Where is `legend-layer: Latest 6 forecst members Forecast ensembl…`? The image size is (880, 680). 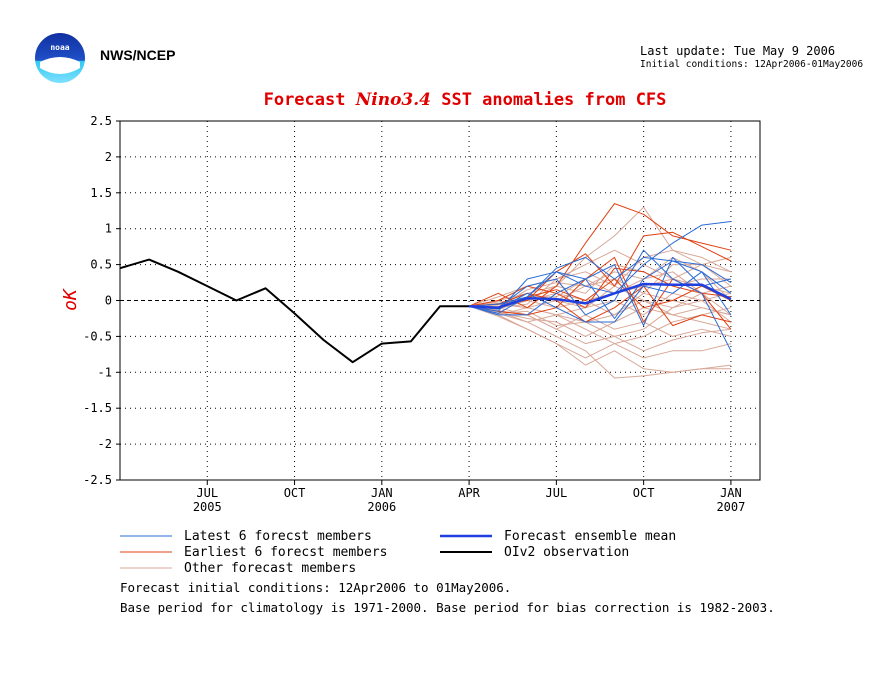 legend-layer: Latest 6 forecst members Forecast ensembl… is located at coordinates (398, 552).